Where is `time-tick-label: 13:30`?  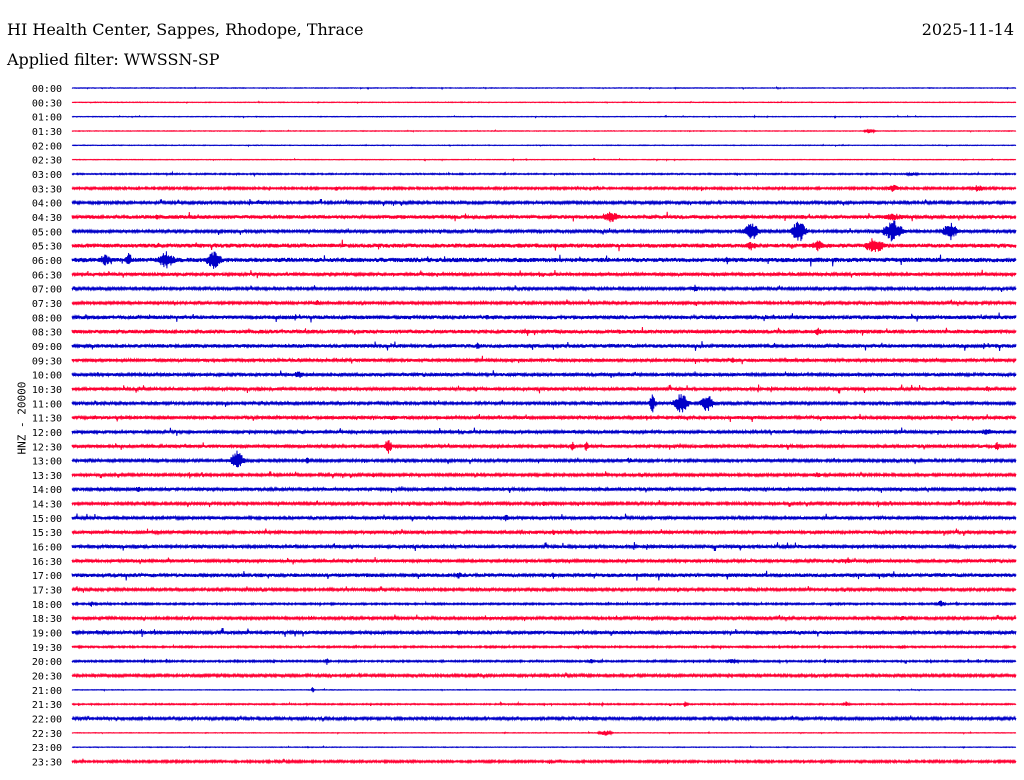
time-tick-label: 13:30 is located at coordinates (47, 476).